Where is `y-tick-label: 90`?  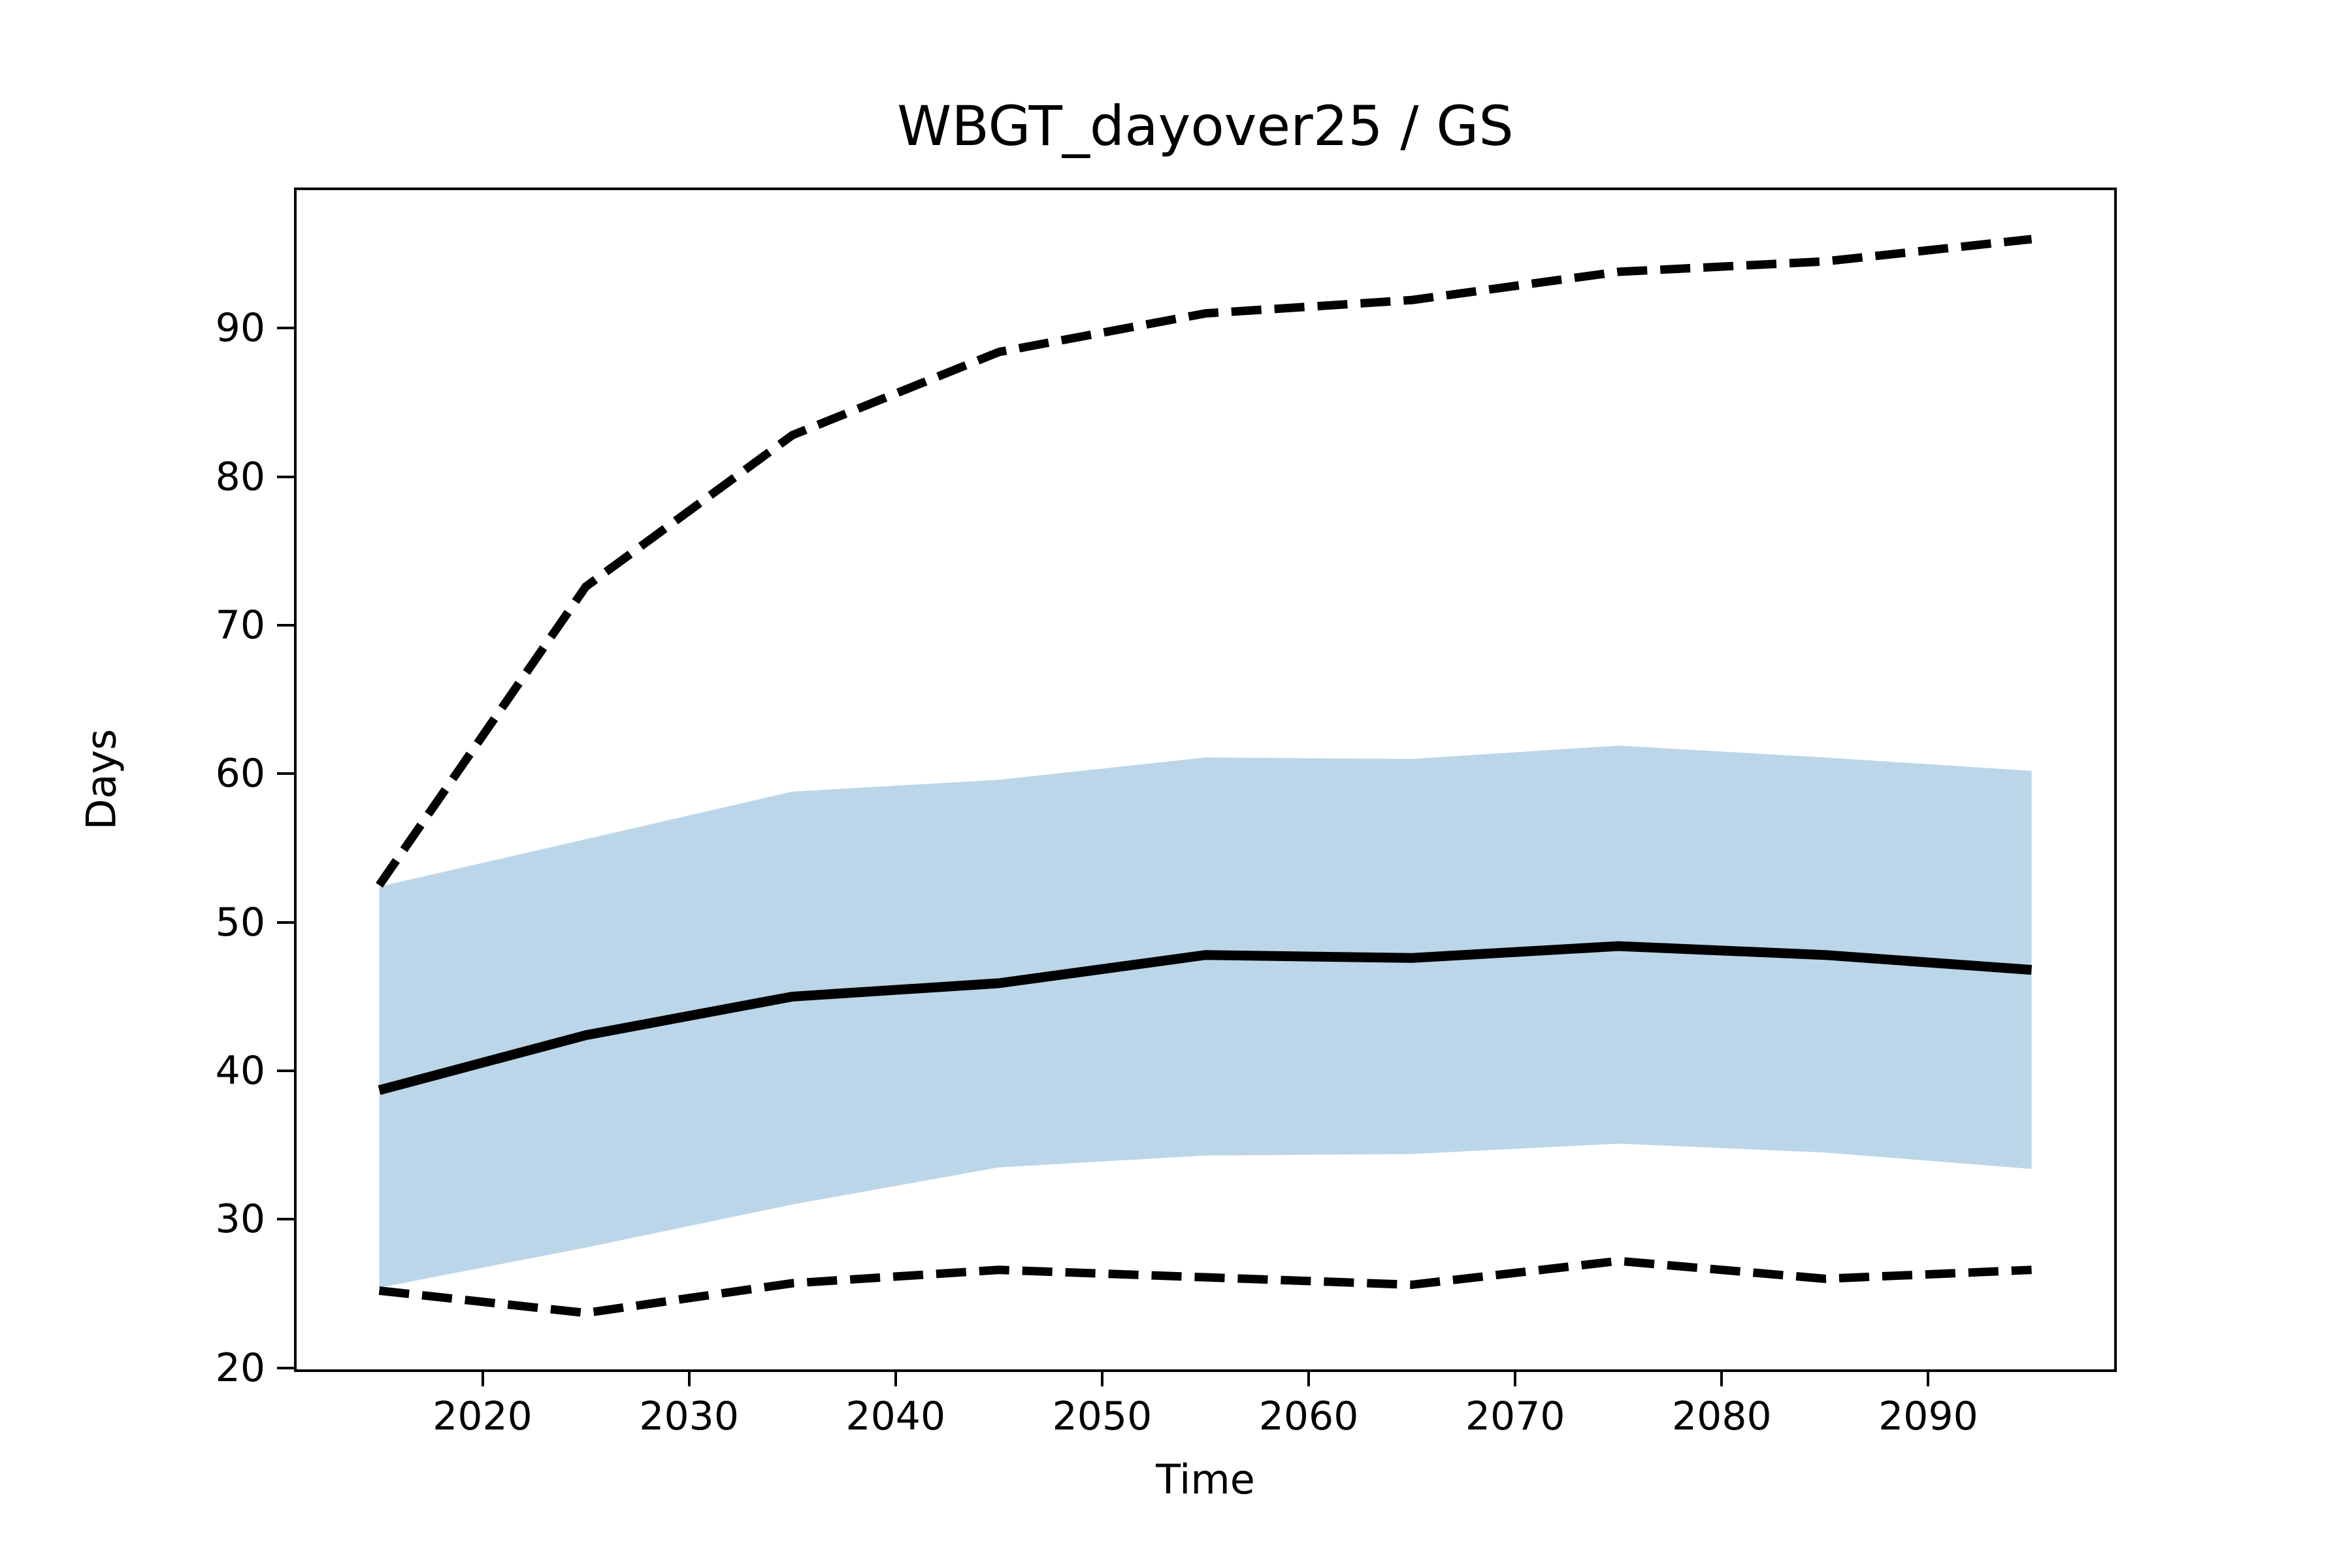 y-tick-label: 90 is located at coordinates (240, 328).